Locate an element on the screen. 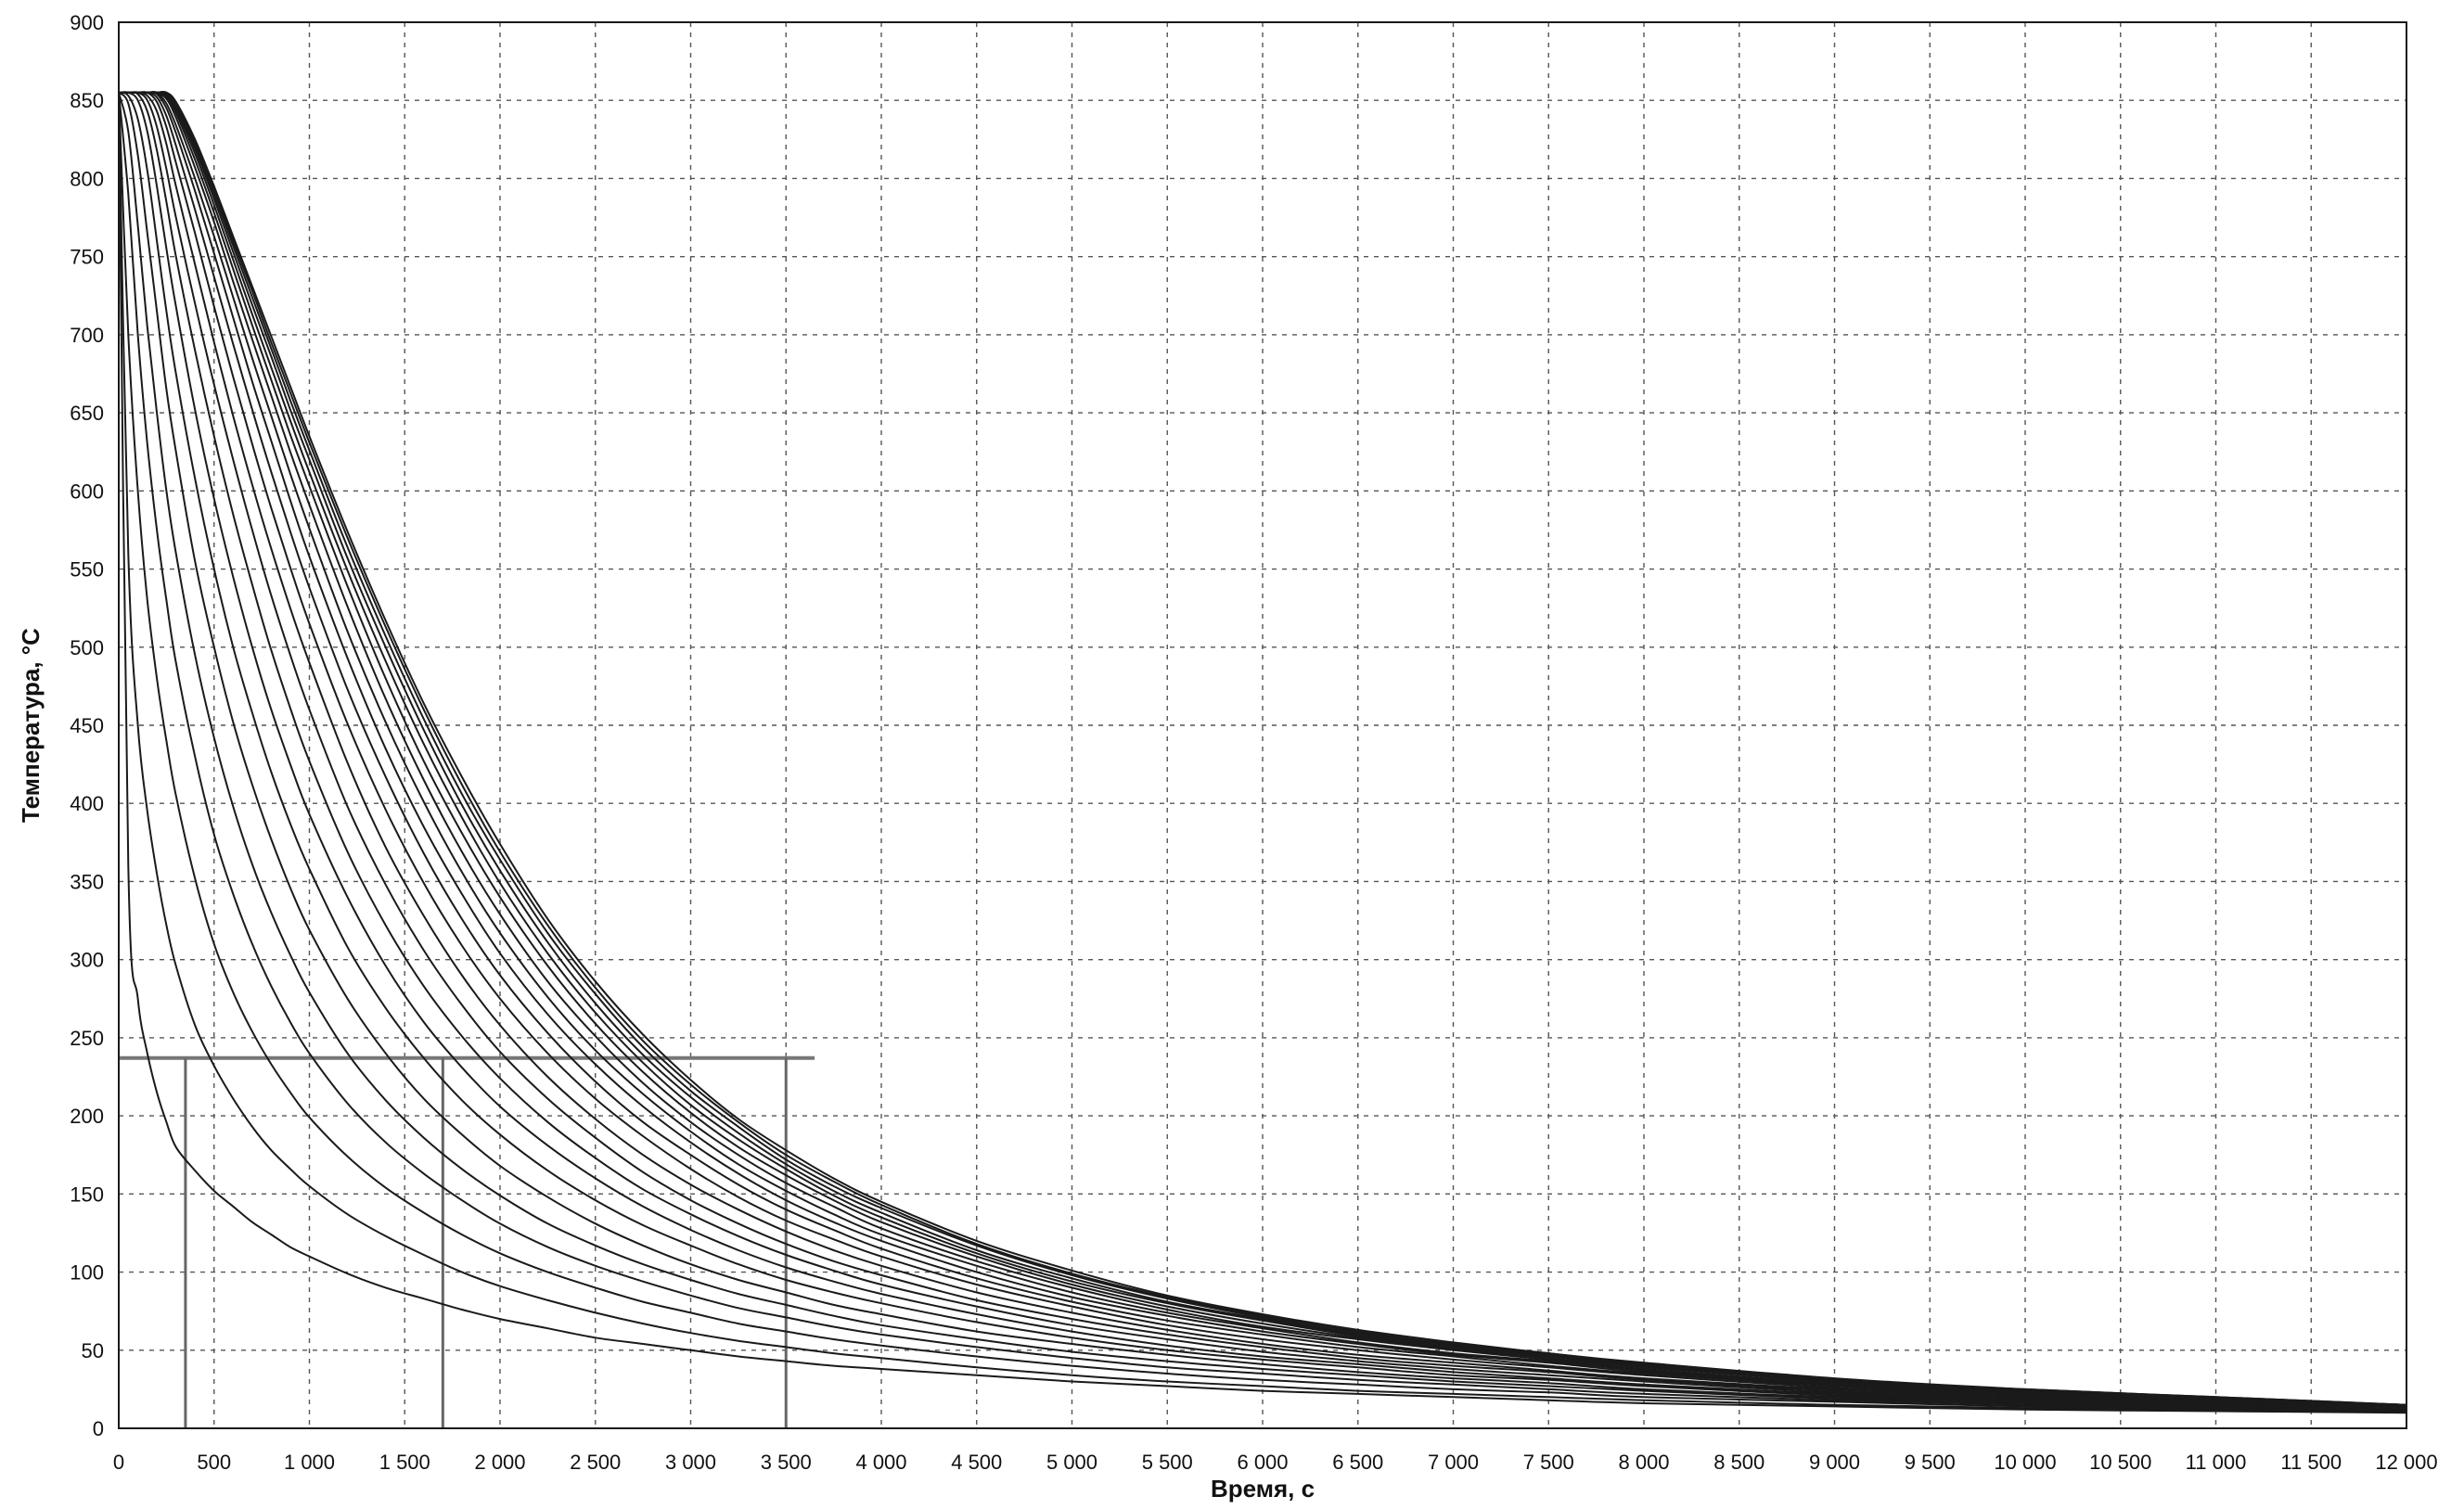 Image resolution: width=2464 pixels, height=1509 pixels. y-tick-label: 0 is located at coordinates (98, 1428).